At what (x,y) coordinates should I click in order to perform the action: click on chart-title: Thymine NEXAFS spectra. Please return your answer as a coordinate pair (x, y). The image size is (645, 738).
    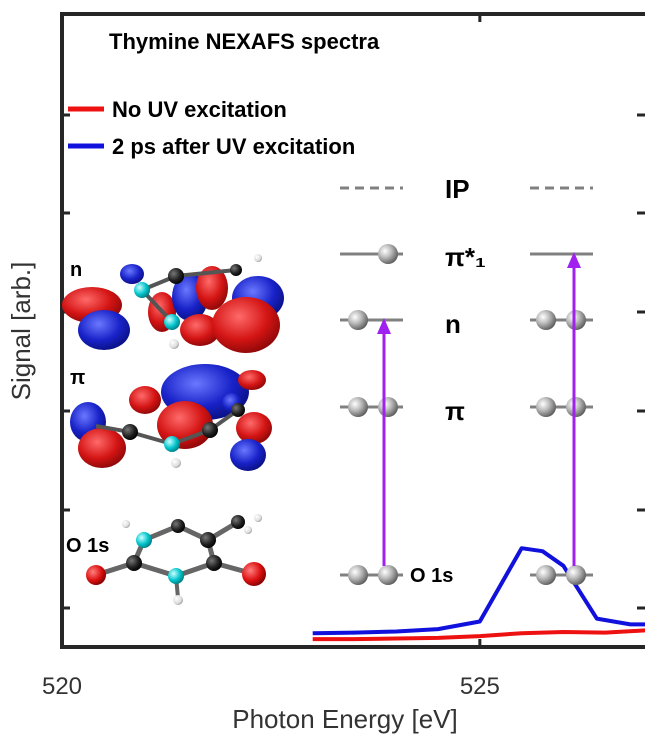
    Looking at the image, I should click on (244, 41).